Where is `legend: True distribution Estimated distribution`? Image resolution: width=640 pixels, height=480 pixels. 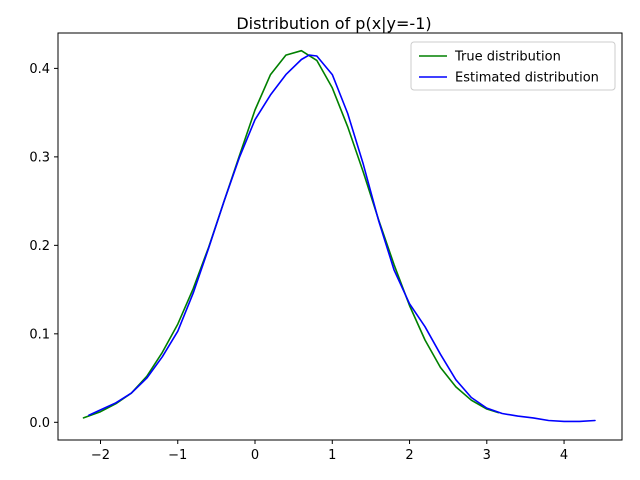
legend: True distribution Estimated distribution is located at coordinates (513, 66).